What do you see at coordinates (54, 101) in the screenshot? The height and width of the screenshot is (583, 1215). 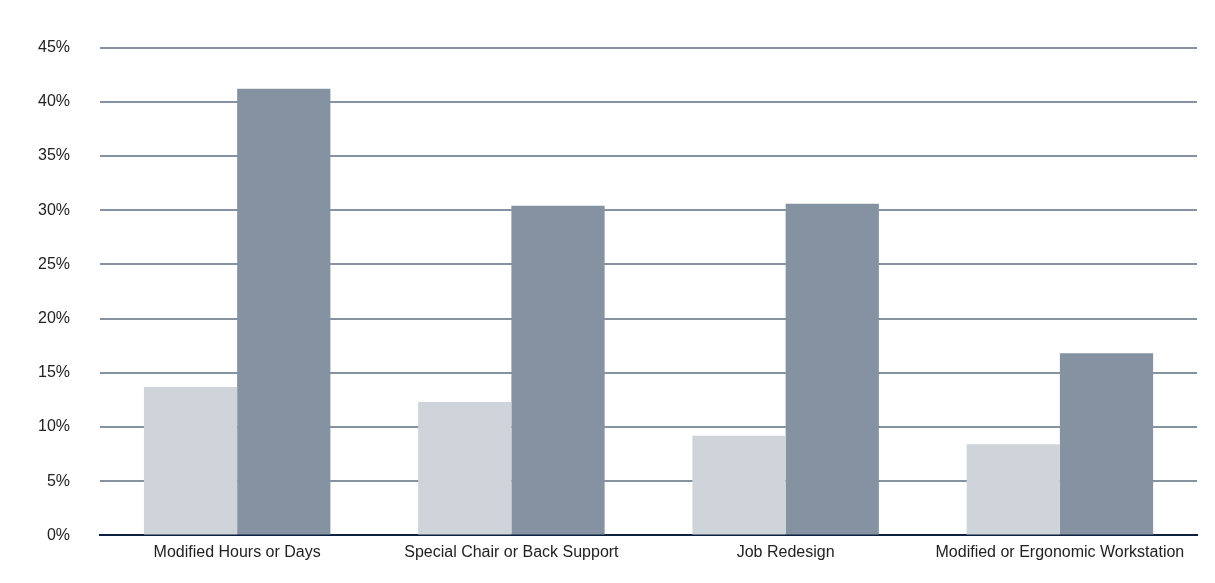 I see `y-tick-label: 40%` at bounding box center [54, 101].